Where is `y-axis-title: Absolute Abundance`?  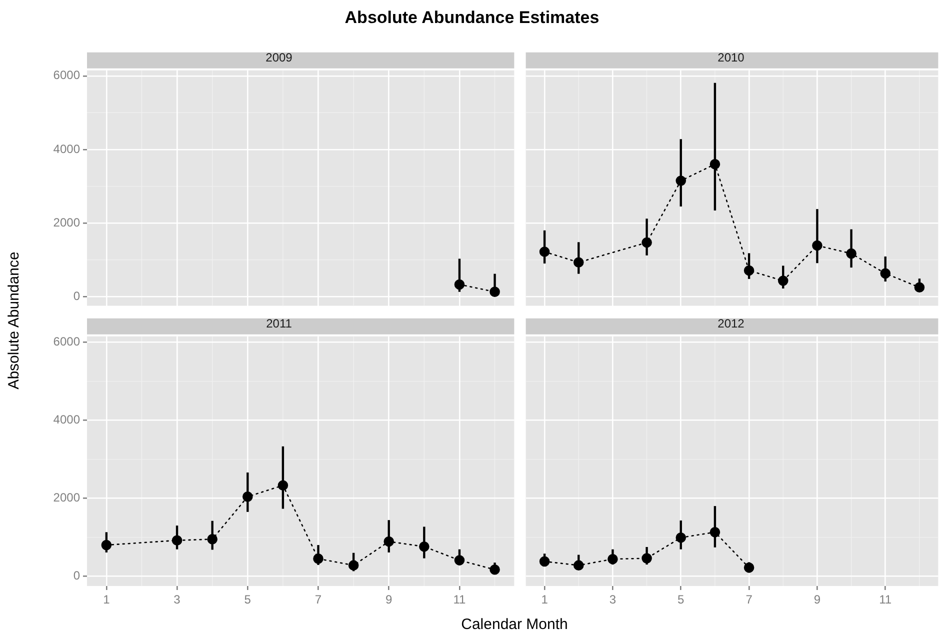 y-axis-title: Absolute Abundance is located at coordinates (14, 321).